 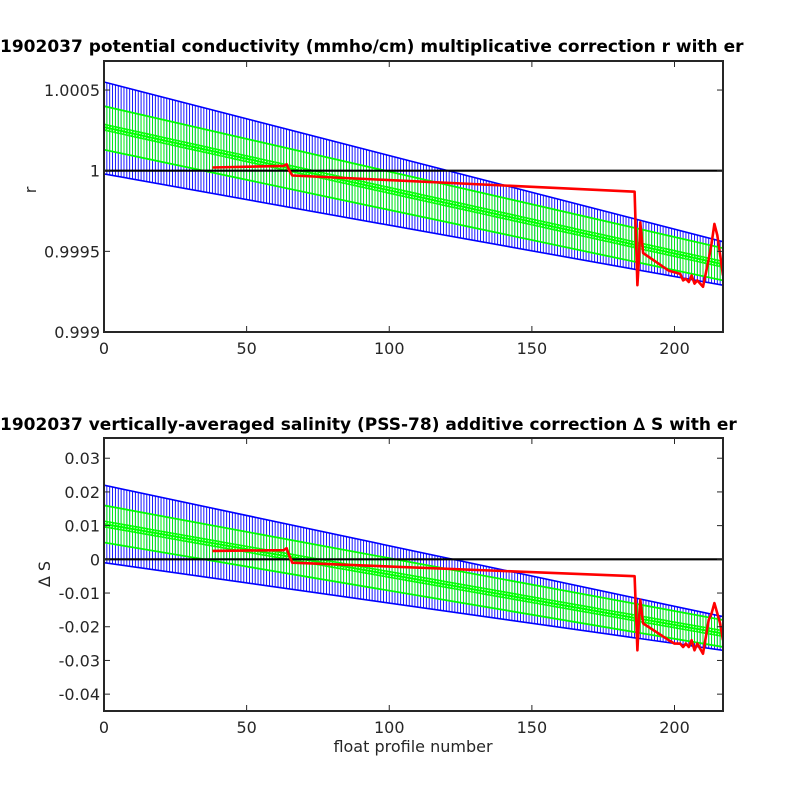 What do you see at coordinates (104, 348) in the screenshot?
I see `top-x-tick-label: 0` at bounding box center [104, 348].